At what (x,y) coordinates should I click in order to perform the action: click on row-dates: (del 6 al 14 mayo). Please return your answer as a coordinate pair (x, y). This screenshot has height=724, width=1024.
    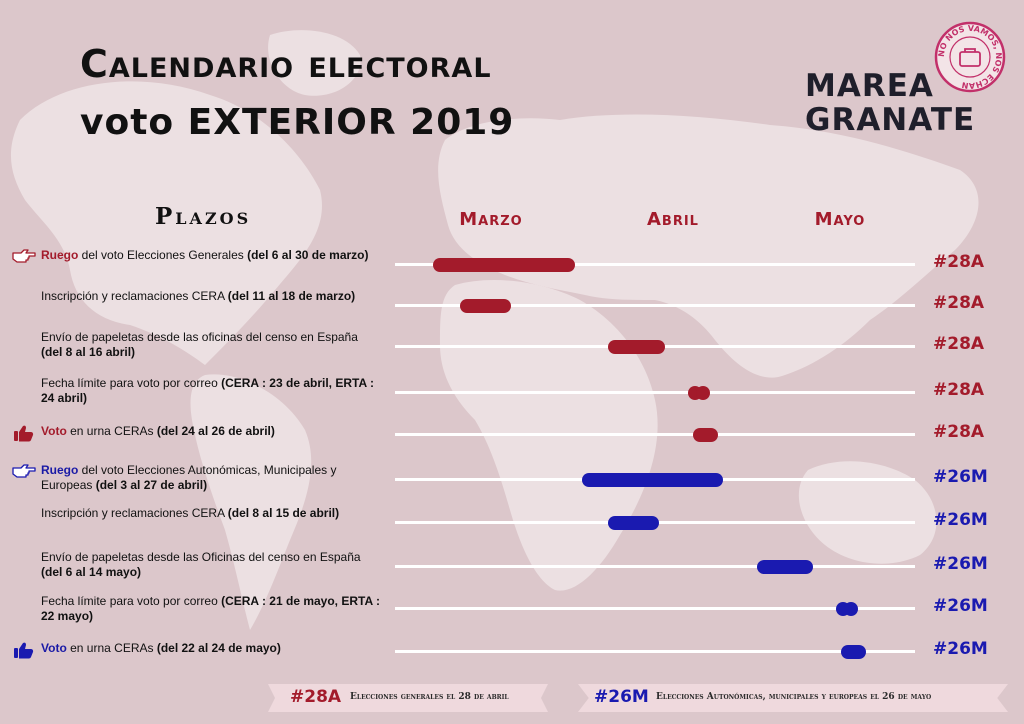
    Looking at the image, I should click on (91, 572).